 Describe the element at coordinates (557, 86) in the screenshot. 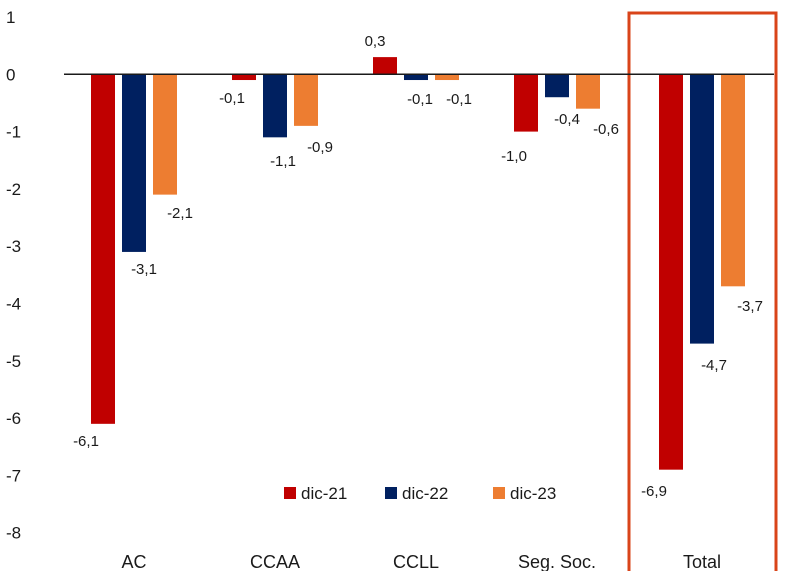

I see `bar-dic-22-seg-soc` at that location.